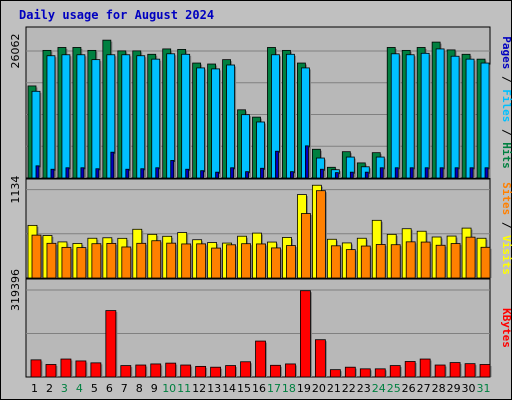 Image resolution: width=512 pixels, height=400 pixels. Describe the element at coordinates (199, 388) in the screenshot. I see `x-tick-label-12: 12` at that location.